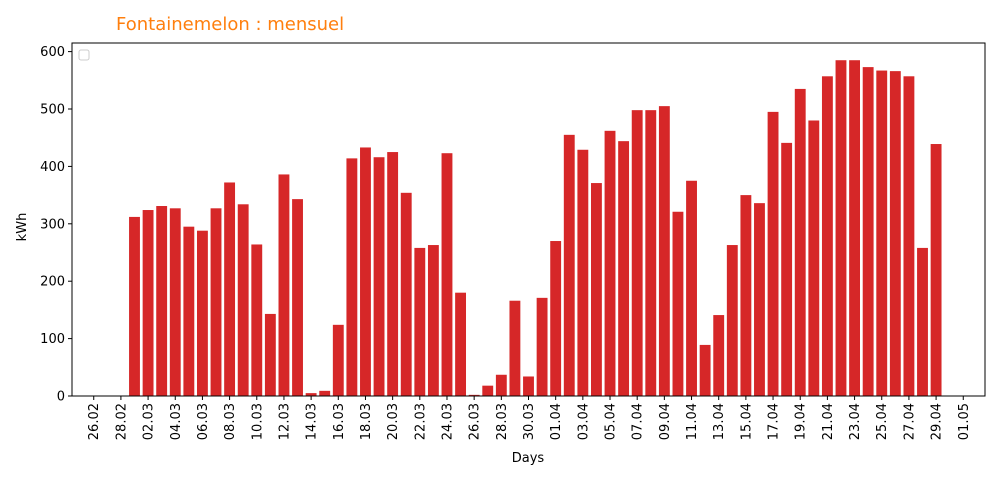 This screenshot has width=1000, height=480. What do you see at coordinates (366, 421) in the screenshot?
I see `x-tick-label: 18.03` at bounding box center [366, 421].